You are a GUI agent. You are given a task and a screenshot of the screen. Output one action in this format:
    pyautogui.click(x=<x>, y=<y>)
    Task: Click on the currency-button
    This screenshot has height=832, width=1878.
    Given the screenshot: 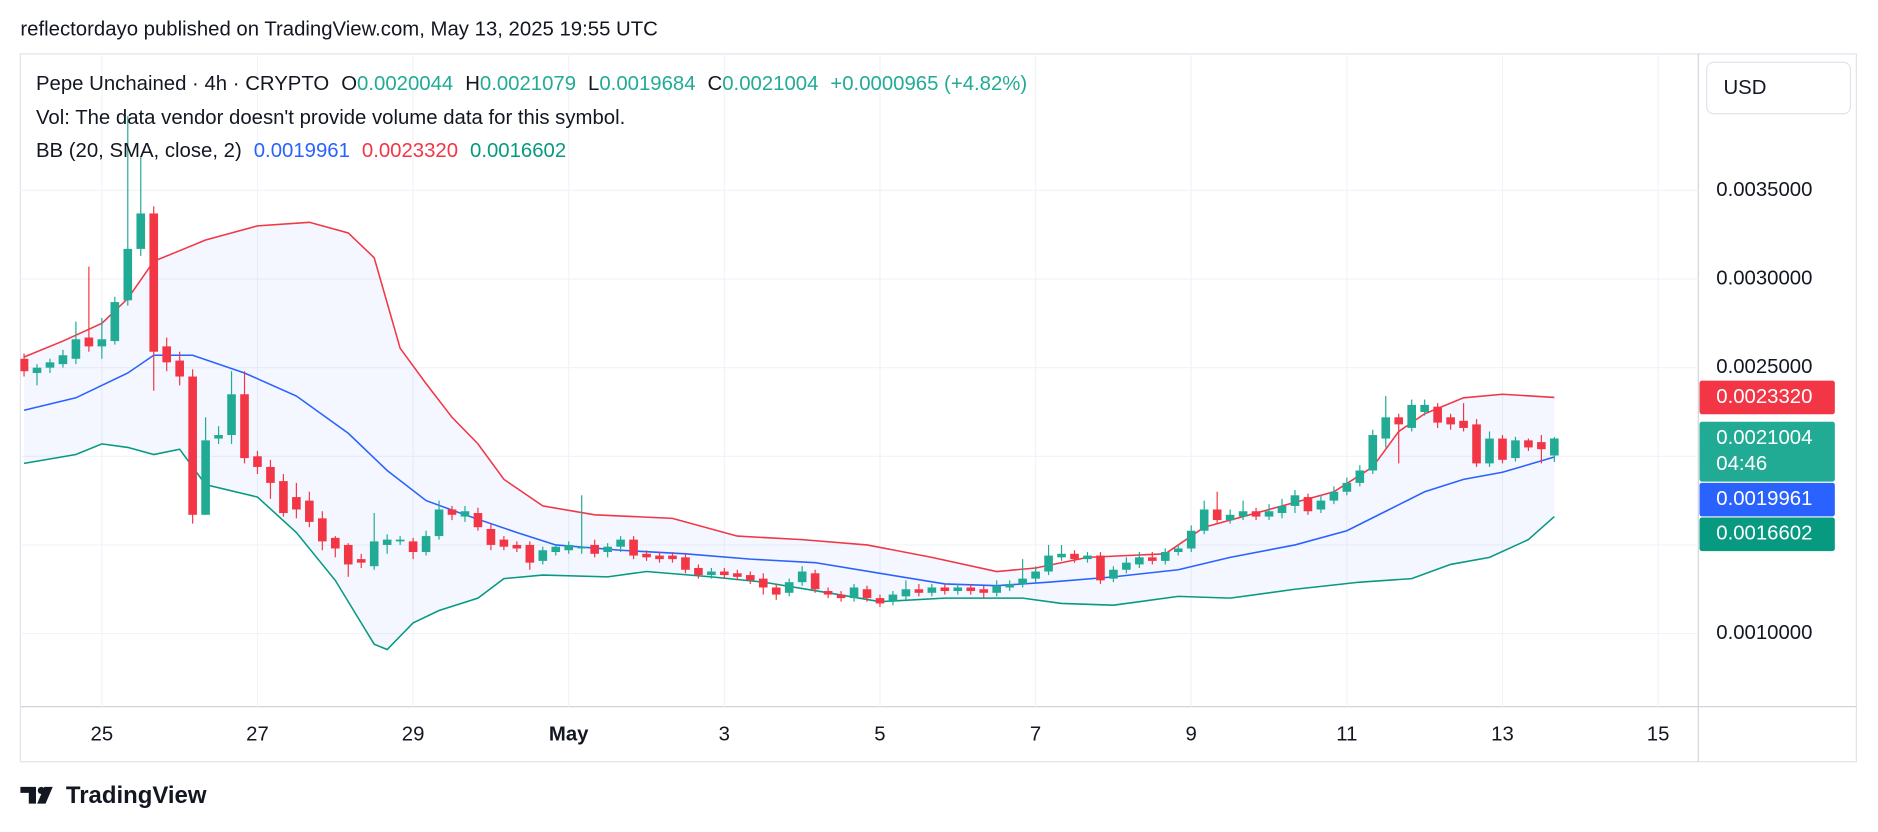 What is the action you would take?
    pyautogui.click(x=1779, y=88)
    